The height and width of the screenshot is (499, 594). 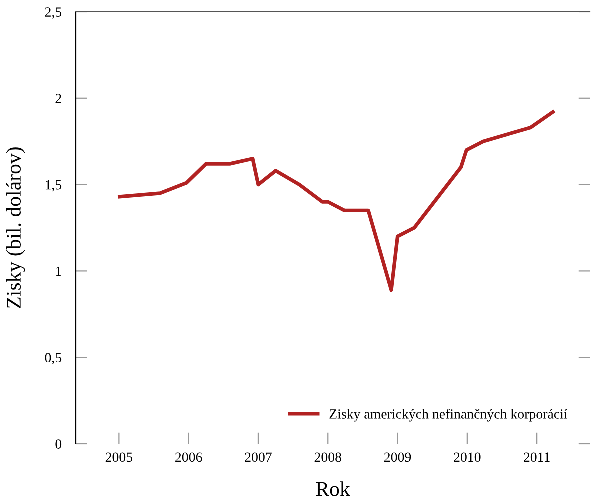 What do you see at coordinates (53, 13) in the screenshot?
I see `y-tick-label: 2,5` at bounding box center [53, 13].